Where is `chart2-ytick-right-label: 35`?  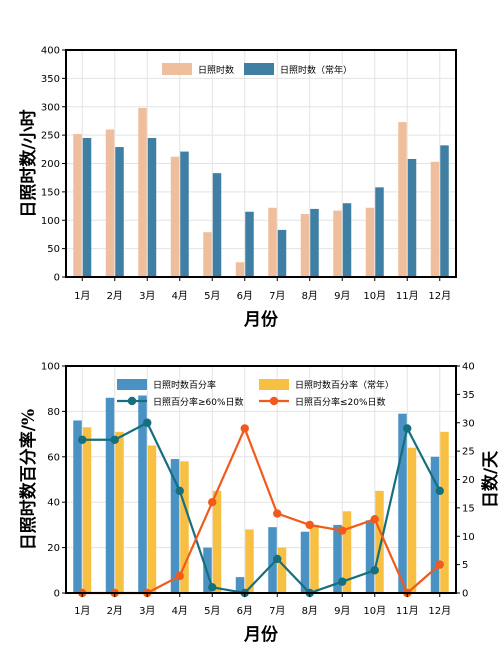
chart2-ytick-right-label: 35 is located at coordinates (468, 395).